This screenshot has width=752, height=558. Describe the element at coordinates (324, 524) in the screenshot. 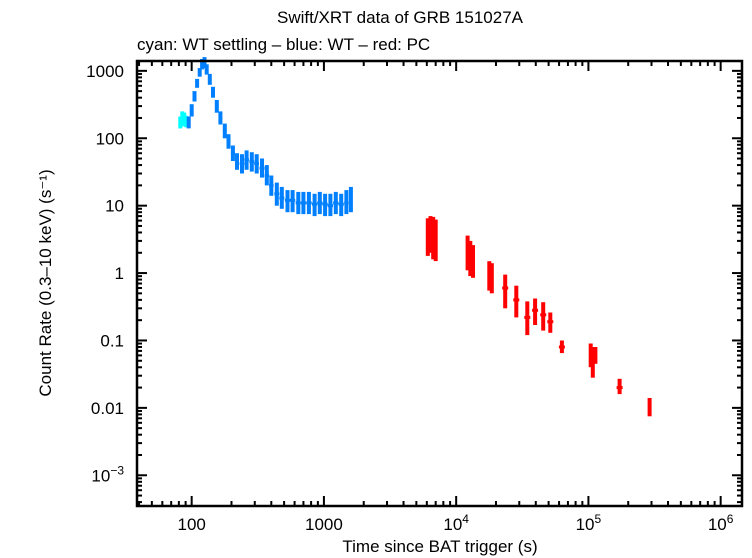

I see `x-tick-label: 1000` at that location.